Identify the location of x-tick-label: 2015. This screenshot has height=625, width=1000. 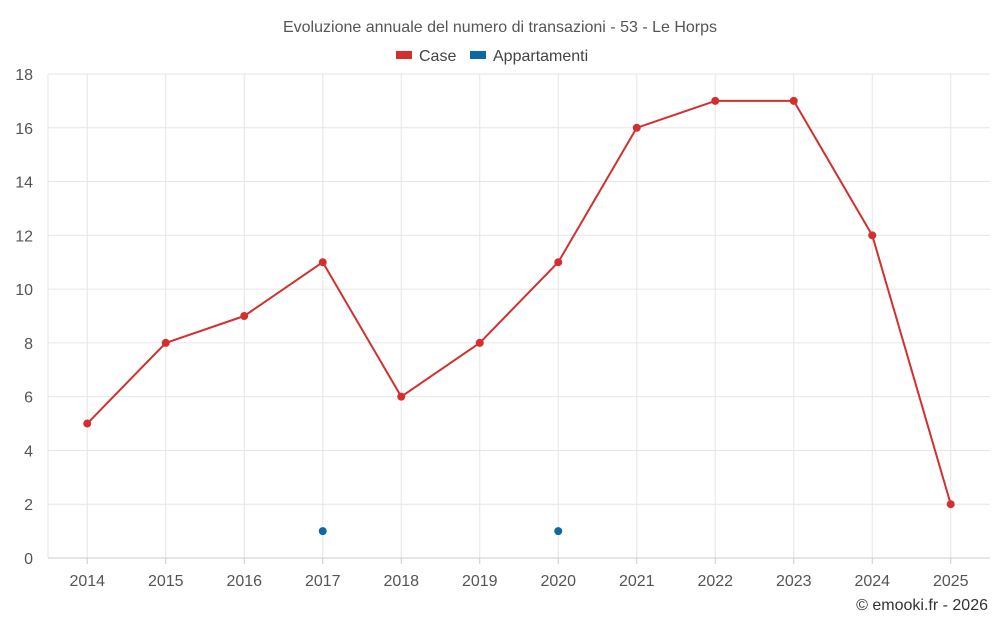
(166, 581).